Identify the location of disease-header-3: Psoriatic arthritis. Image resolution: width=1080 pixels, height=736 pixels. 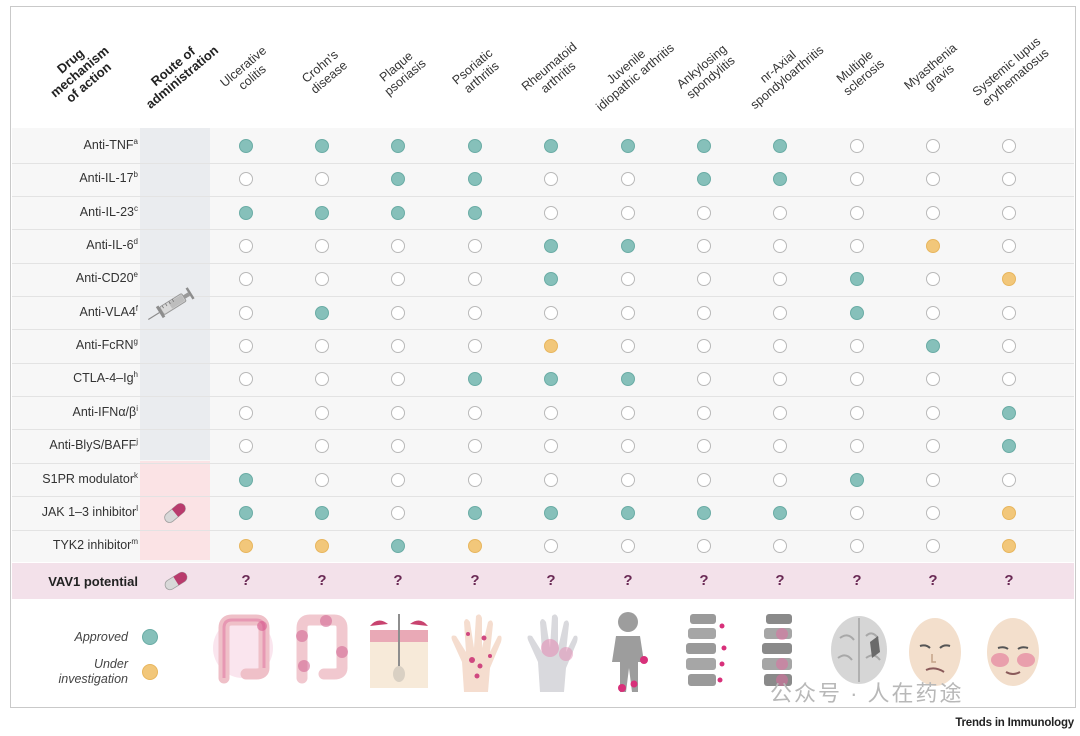
(477, 72).